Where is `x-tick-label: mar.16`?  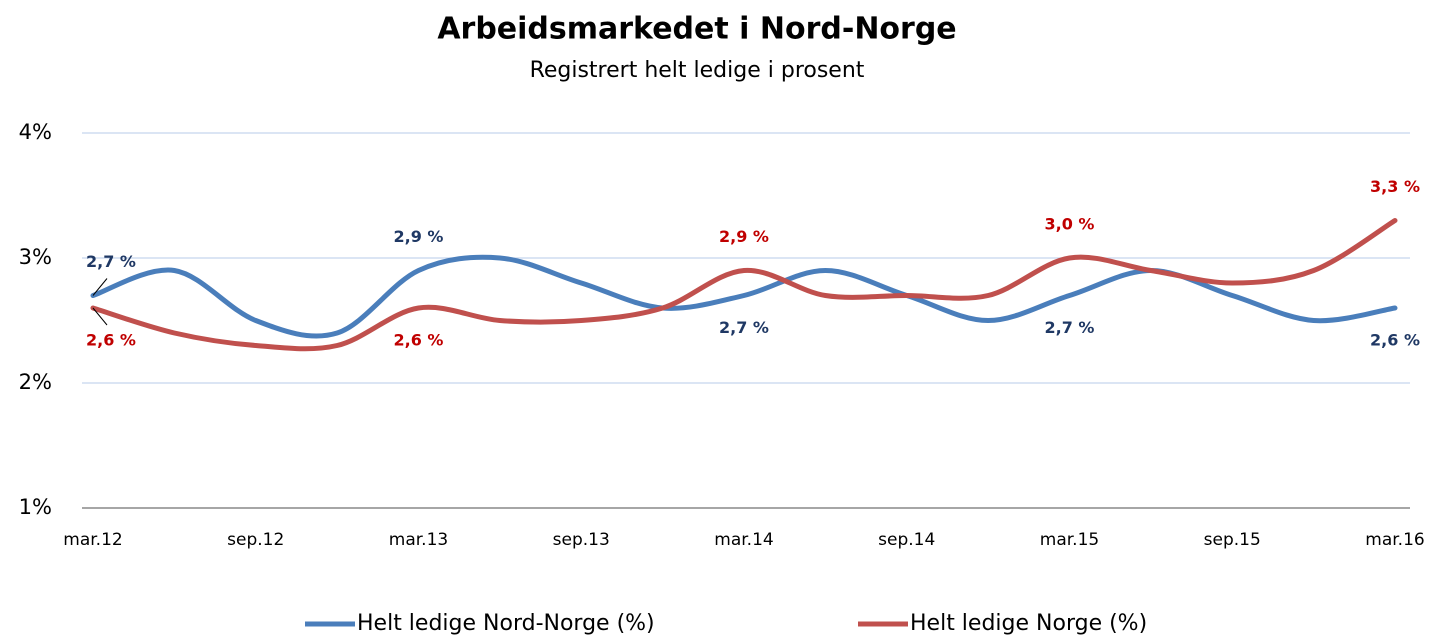 x-tick-label: mar.16 is located at coordinates (1394, 540).